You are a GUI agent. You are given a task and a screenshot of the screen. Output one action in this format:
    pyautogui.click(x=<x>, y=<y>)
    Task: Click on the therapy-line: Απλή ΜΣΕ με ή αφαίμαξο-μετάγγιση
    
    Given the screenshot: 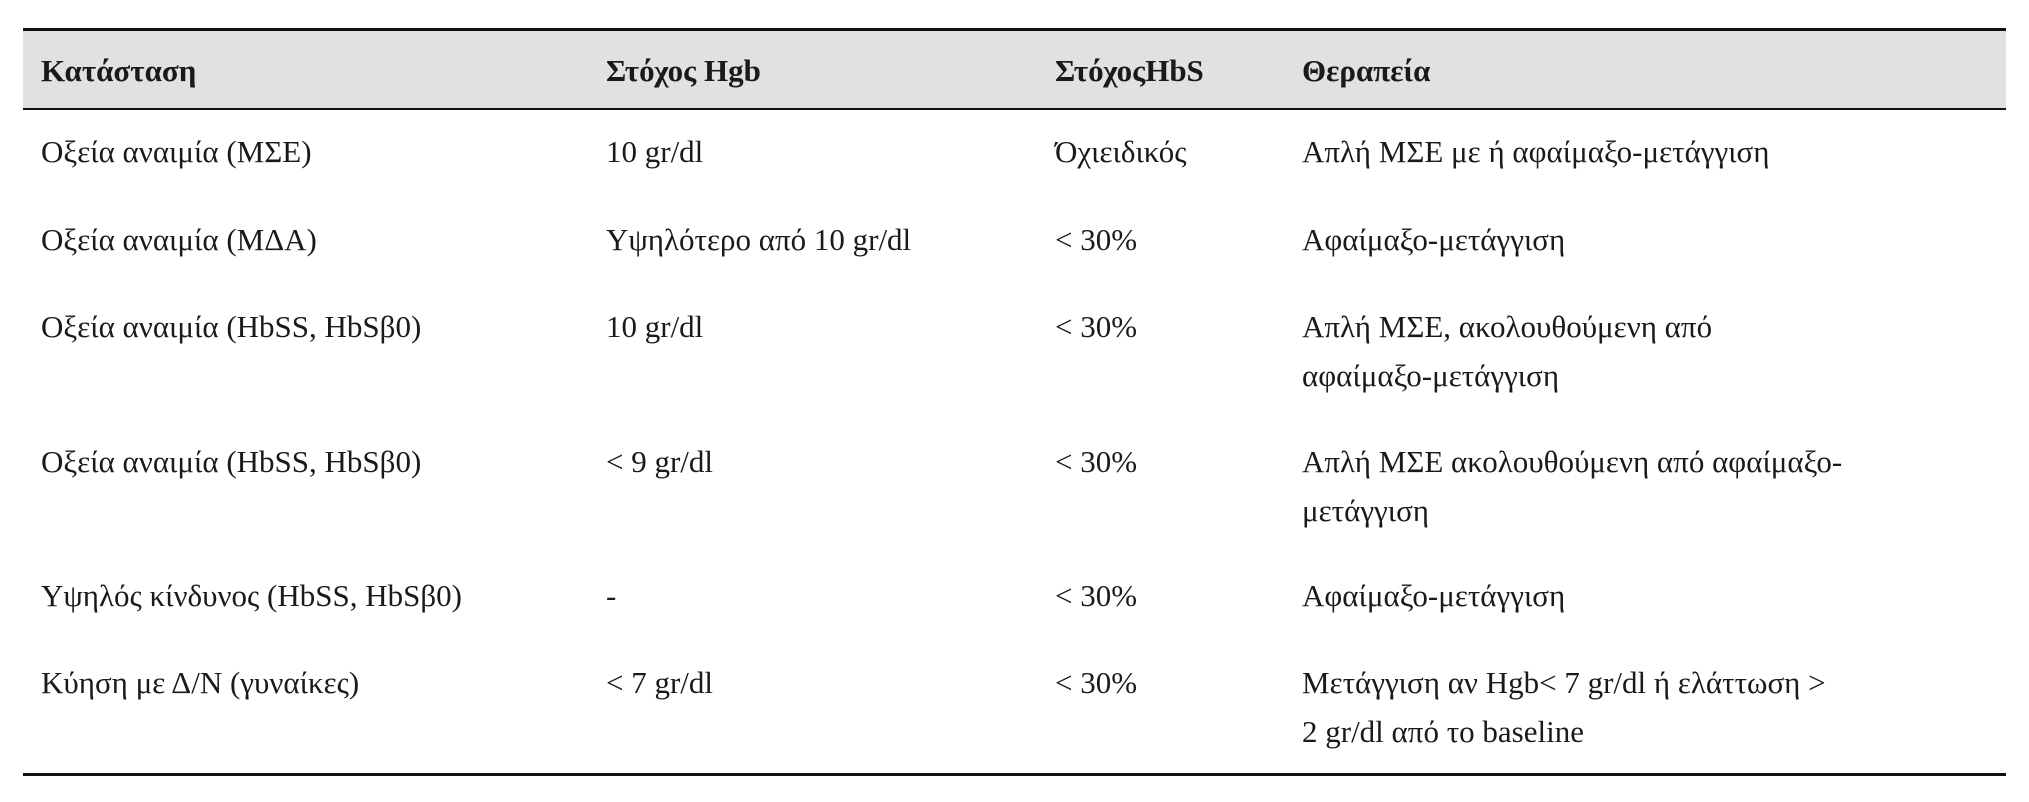 What is the action you would take?
    pyautogui.click(x=1536, y=151)
    